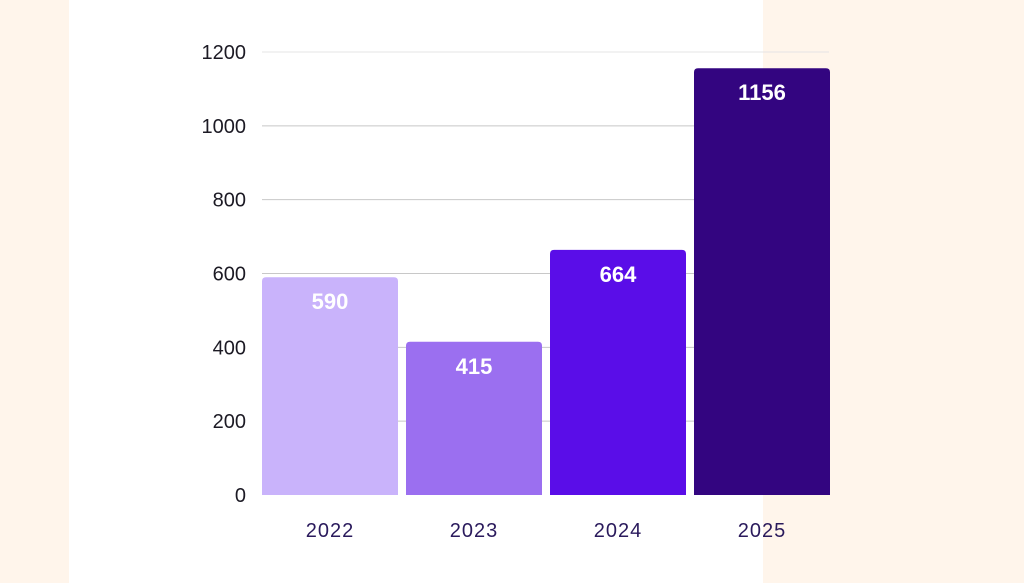 This screenshot has width=1024, height=583. What do you see at coordinates (240, 496) in the screenshot?
I see `y-tick-label-0: 0` at bounding box center [240, 496].